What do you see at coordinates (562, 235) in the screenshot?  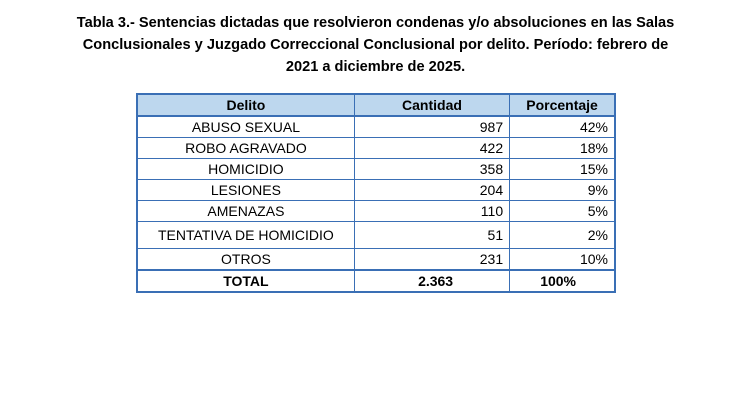 I see `cell-porcentaje: 2%` at bounding box center [562, 235].